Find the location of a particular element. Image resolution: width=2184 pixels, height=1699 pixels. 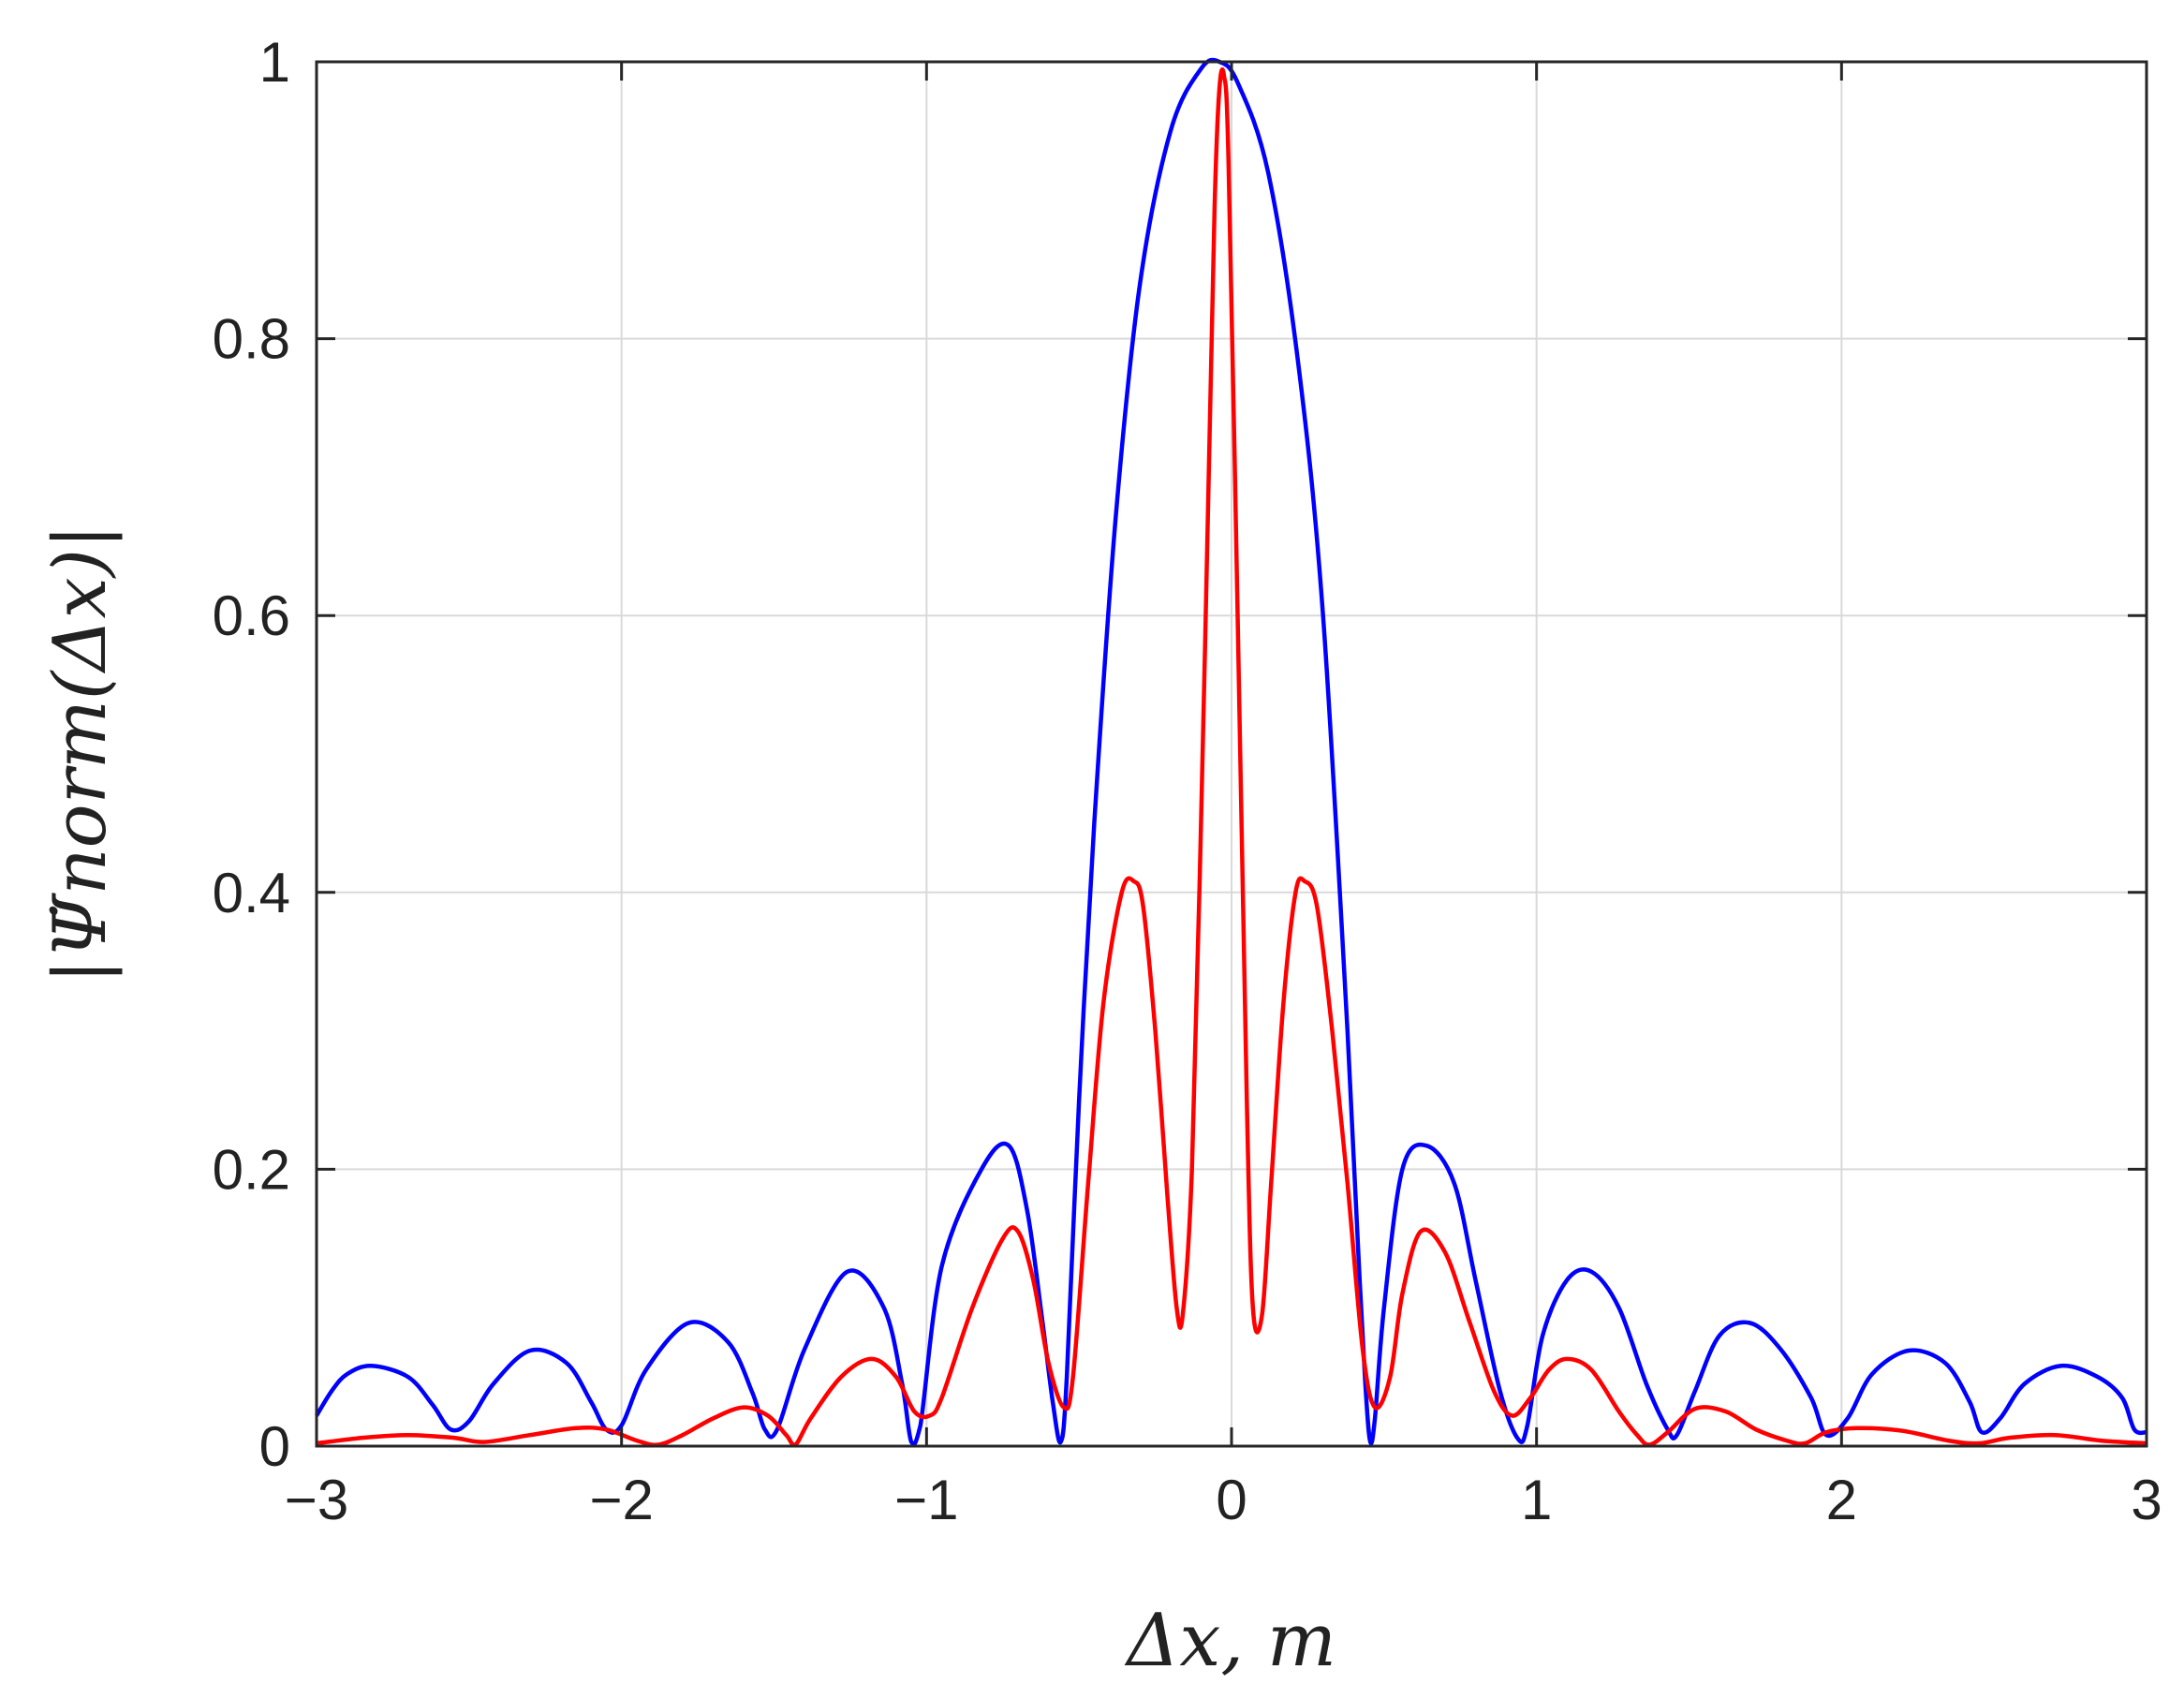

y-tick-label: 1 is located at coordinates (274, 62).